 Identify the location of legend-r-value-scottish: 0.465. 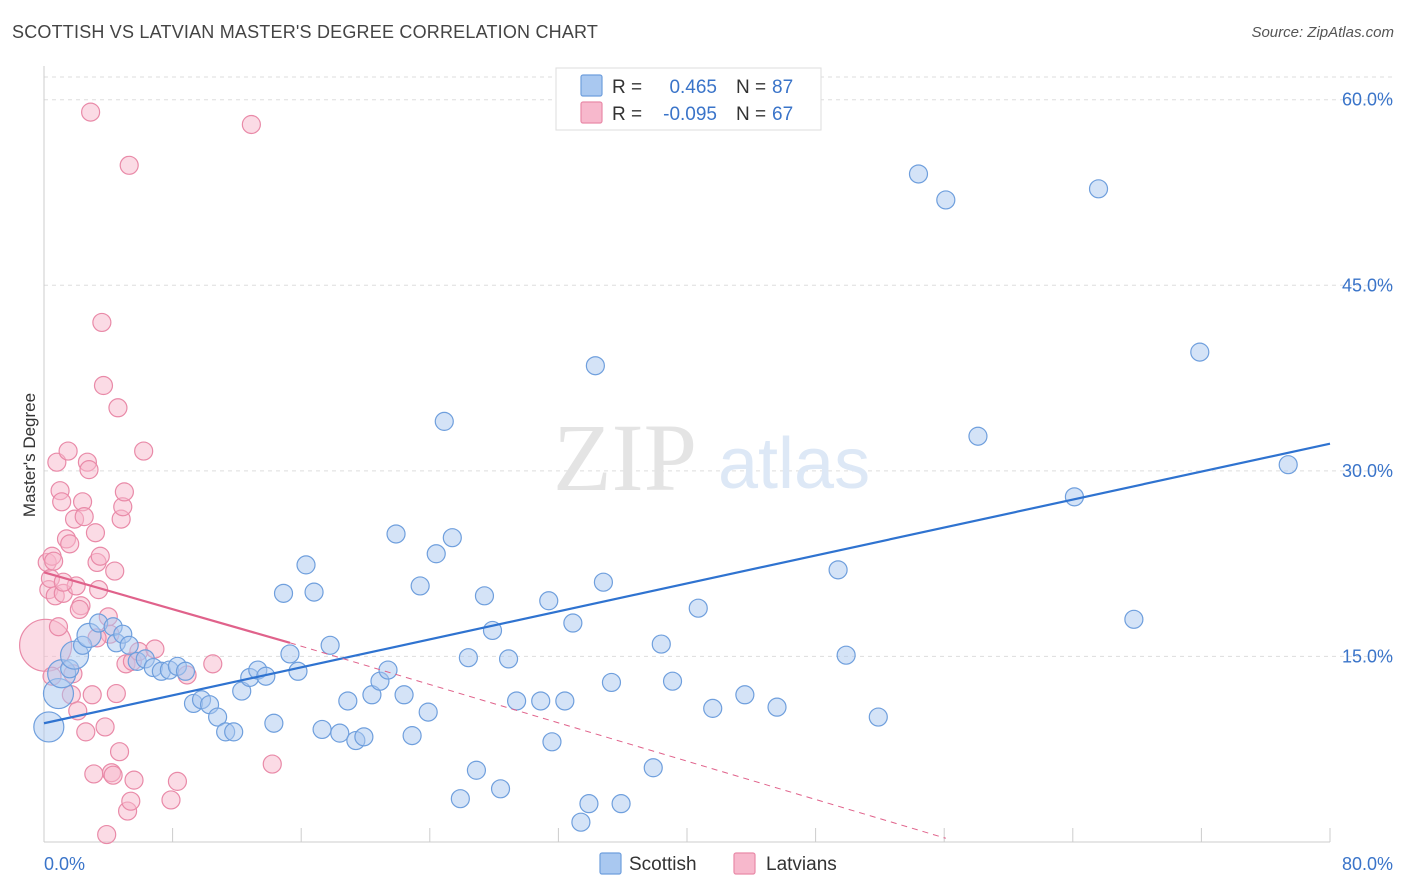
(693, 87).